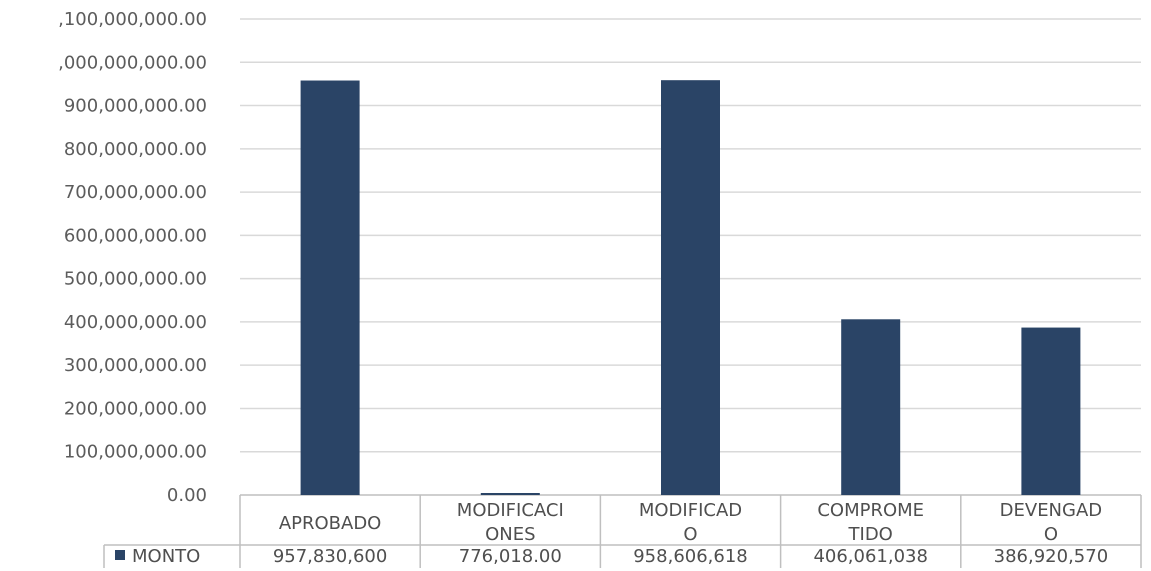  What do you see at coordinates (166, 556) in the screenshot?
I see `series-label: MONTO` at bounding box center [166, 556].